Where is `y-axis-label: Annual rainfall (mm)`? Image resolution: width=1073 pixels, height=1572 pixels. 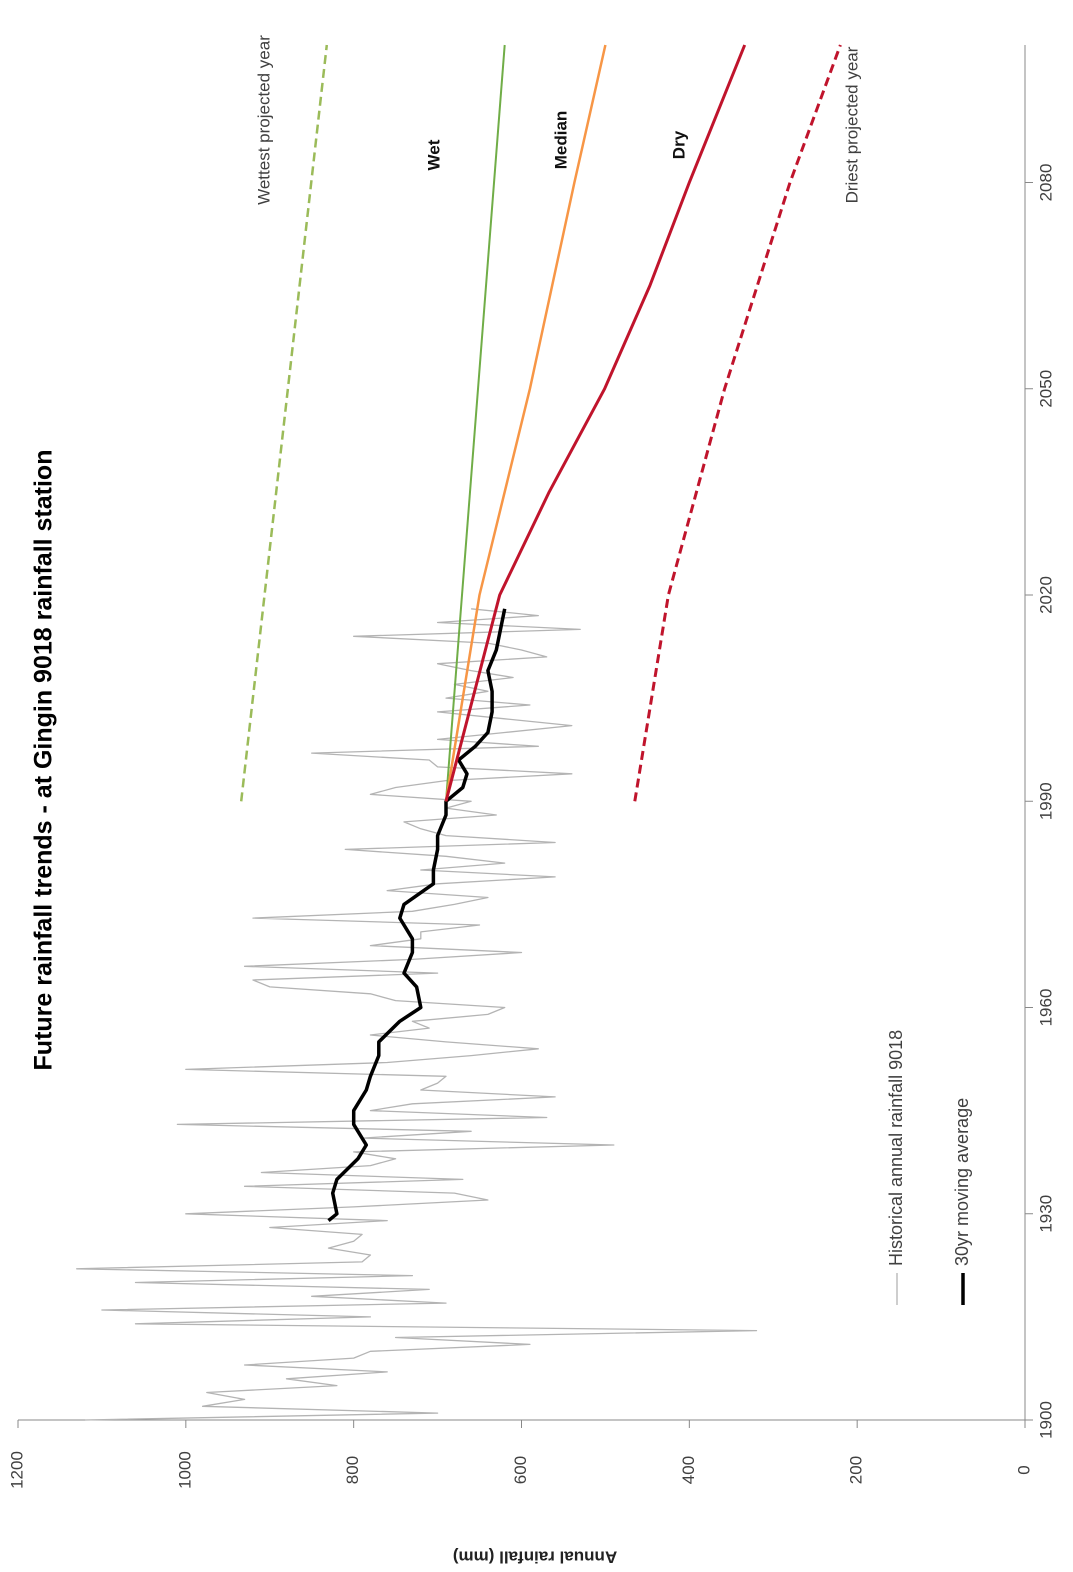
y-axis-label: Annual rainfall (mm) is located at coordinates (535, 1557).